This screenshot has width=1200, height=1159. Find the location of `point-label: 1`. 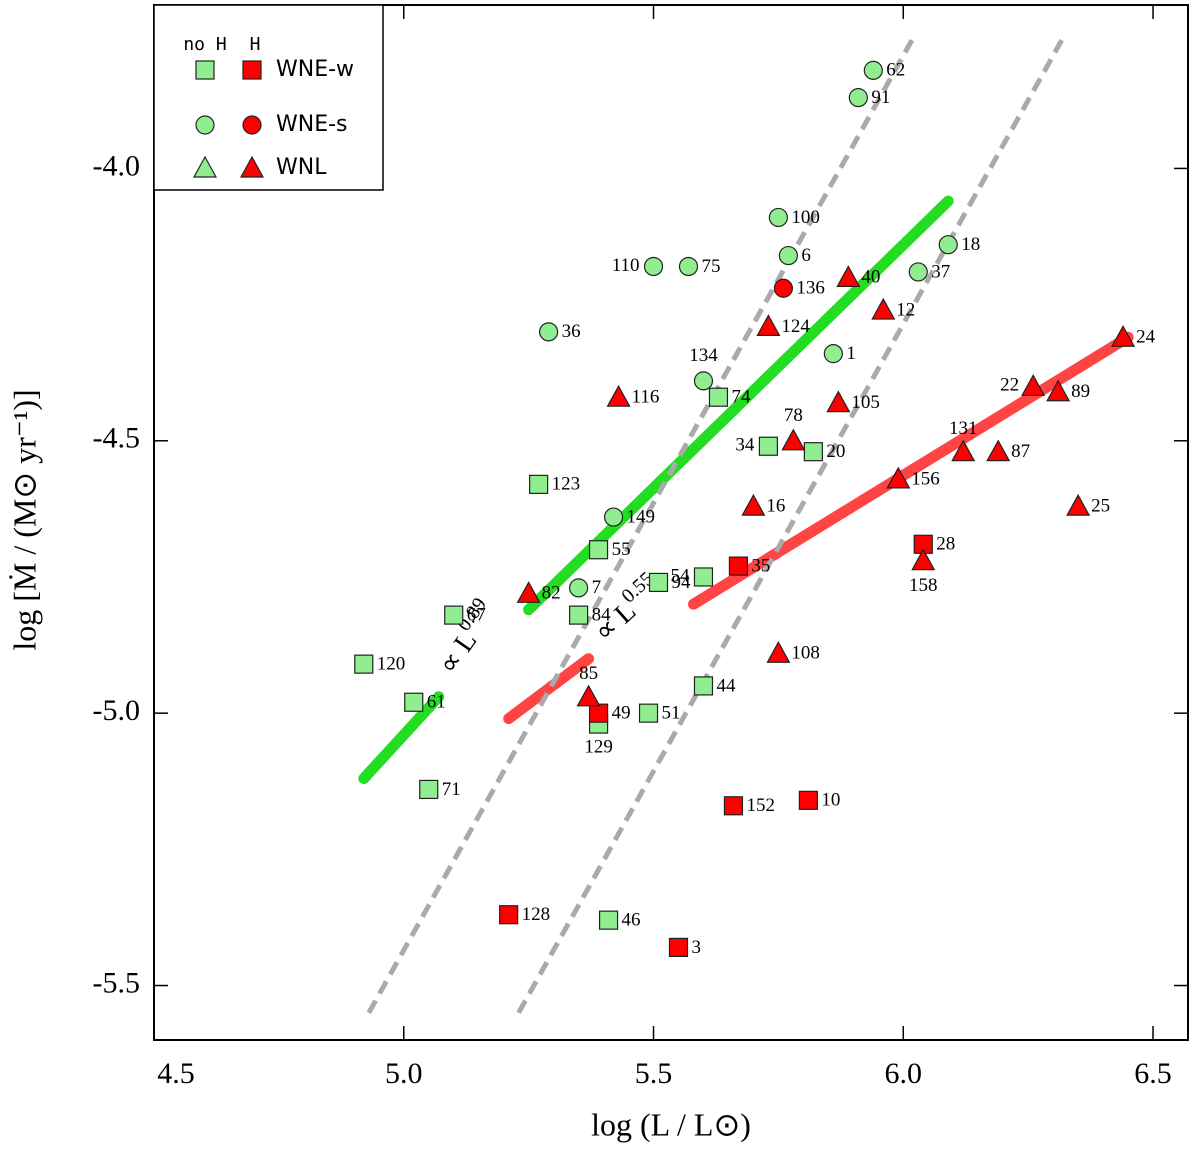

point-label: 1 is located at coordinates (851, 353).